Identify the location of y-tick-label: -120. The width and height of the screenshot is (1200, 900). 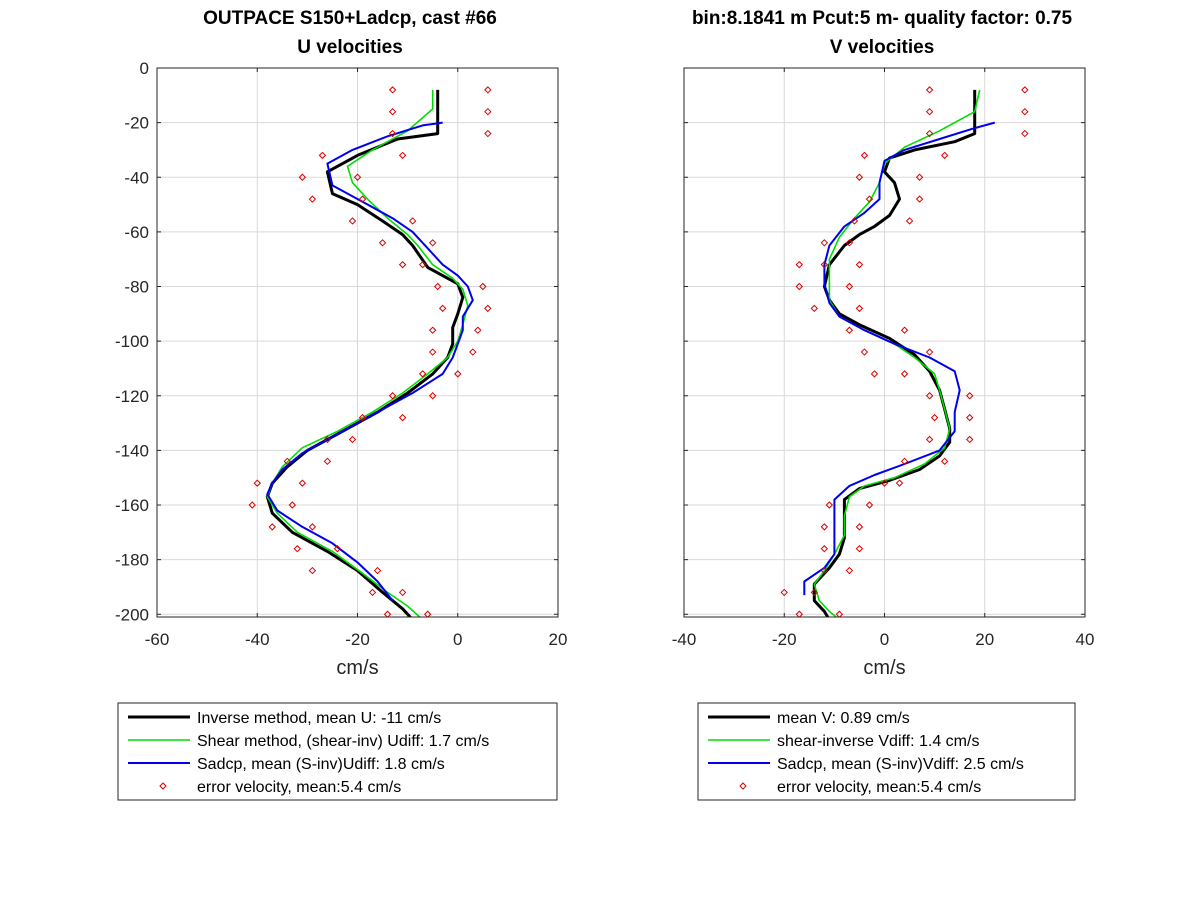
(132, 396).